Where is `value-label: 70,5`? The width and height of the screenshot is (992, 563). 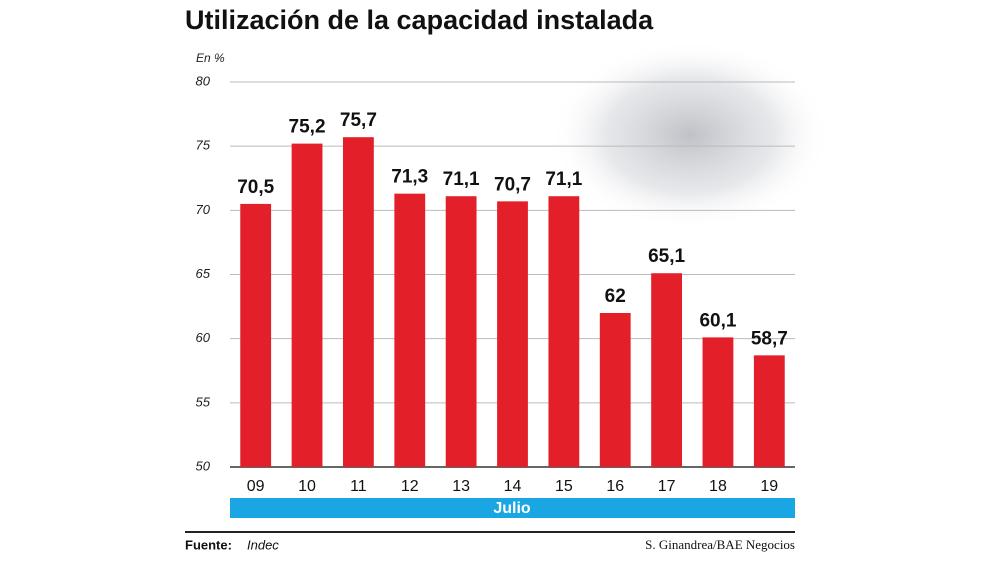
value-label: 70,5 is located at coordinates (255, 187).